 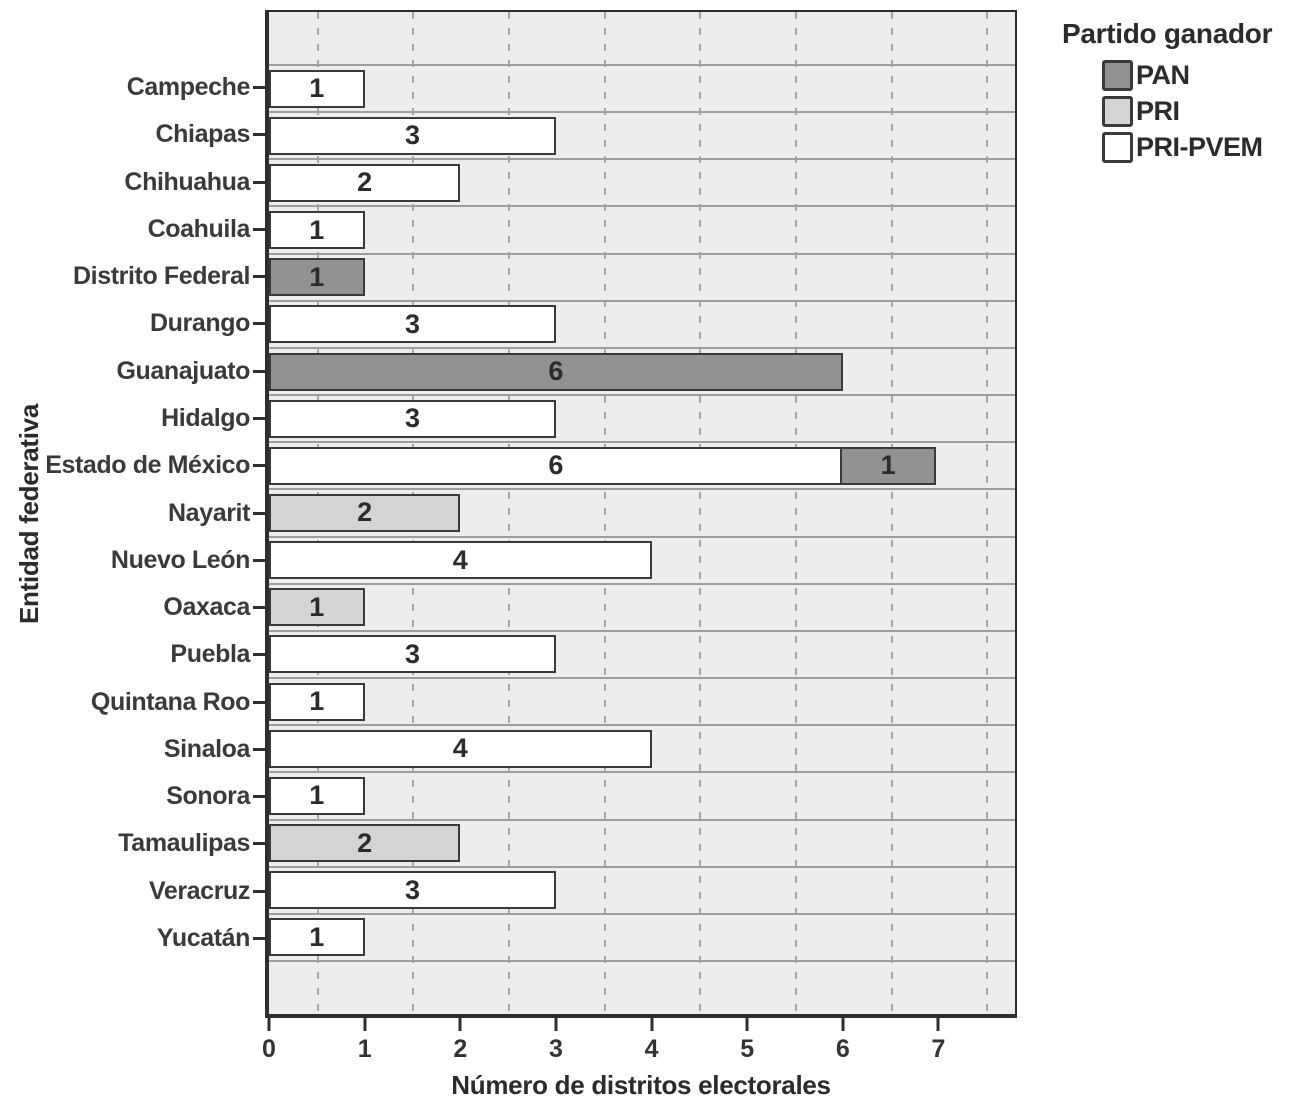 I want to click on bar-group: 6, so click(x=556, y=371).